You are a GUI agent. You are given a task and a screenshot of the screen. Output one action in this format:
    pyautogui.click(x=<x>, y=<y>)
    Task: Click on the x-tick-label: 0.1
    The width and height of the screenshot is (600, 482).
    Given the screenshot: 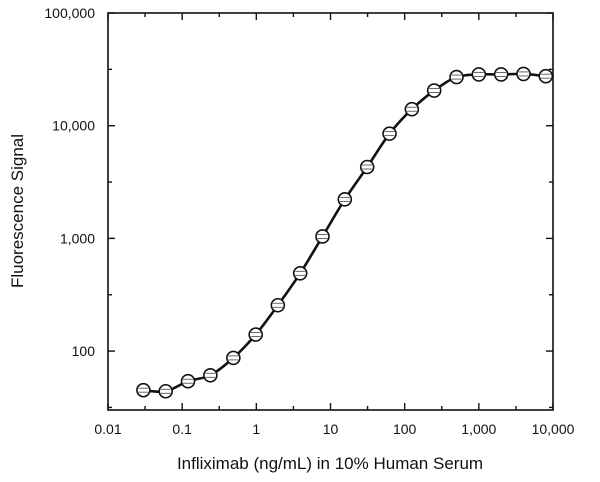 What is the action you would take?
    pyautogui.click(x=182, y=429)
    